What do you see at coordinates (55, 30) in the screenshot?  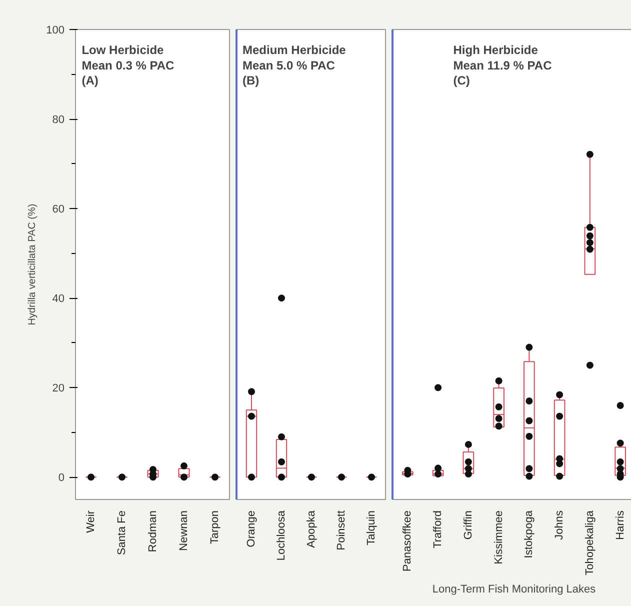 I see `y-tick-label: 100` at bounding box center [55, 30].